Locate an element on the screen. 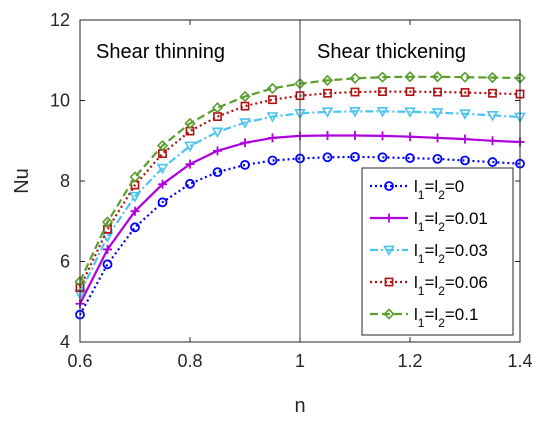 The image size is (550, 427). y-tick-label: 12 is located at coordinates (60, 20).